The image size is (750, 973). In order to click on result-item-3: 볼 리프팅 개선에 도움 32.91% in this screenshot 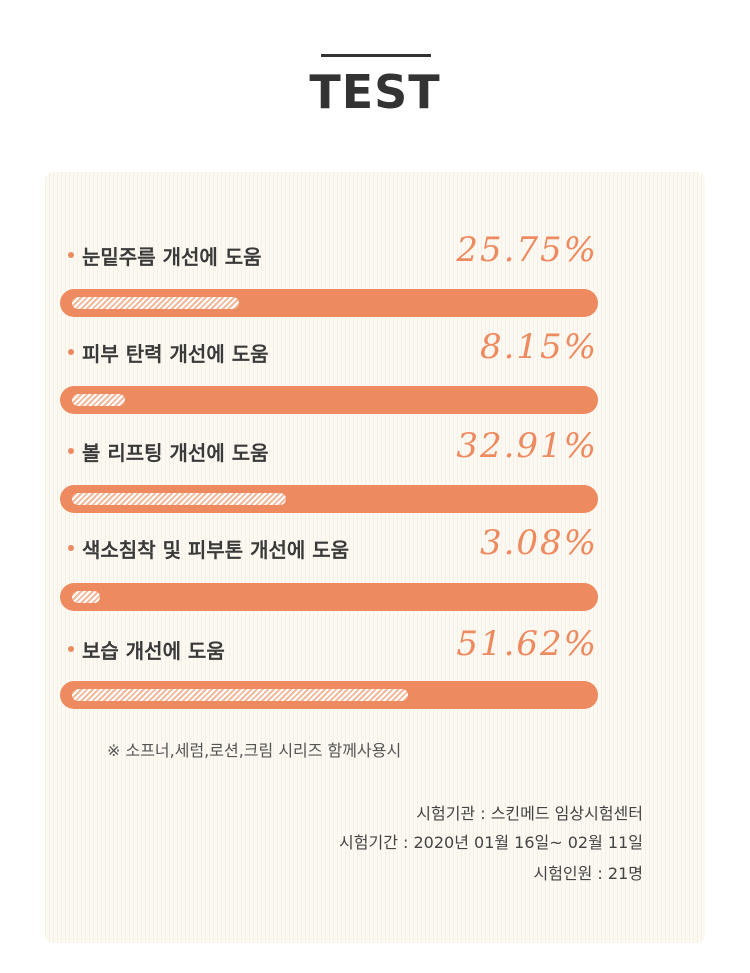, I will do `click(330, 469)`.